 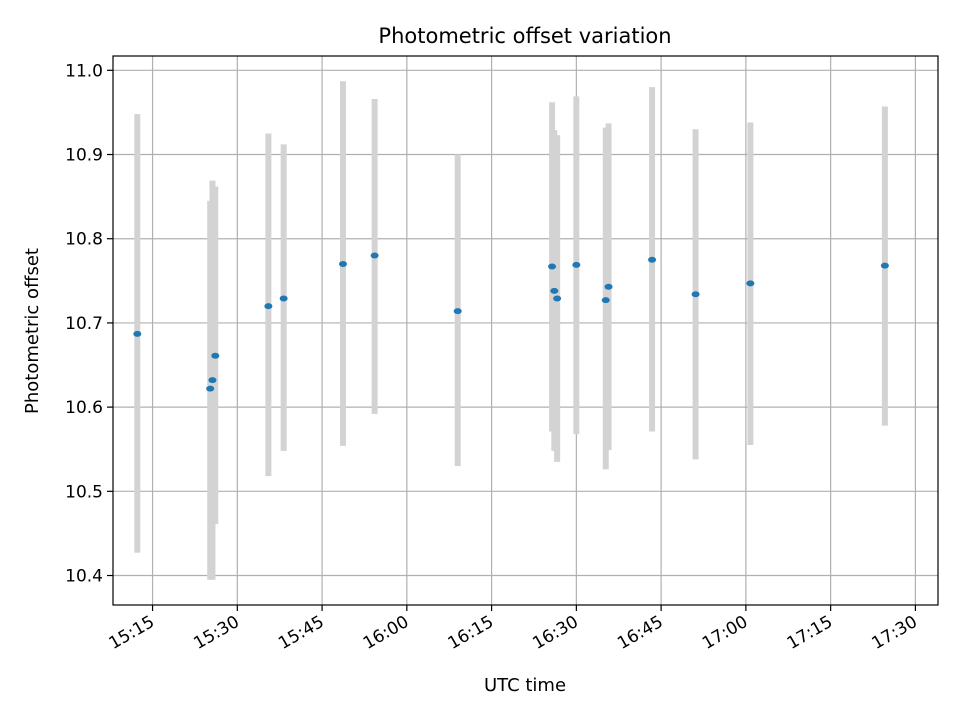 I want to click on y-tick-label: 10.5, so click(x=84, y=492).